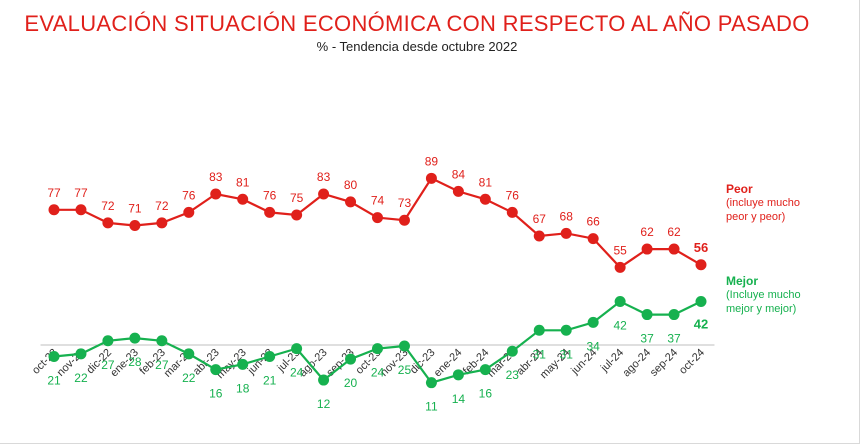 The height and width of the screenshot is (446, 862). I want to click on data-label: 71, so click(135, 208).